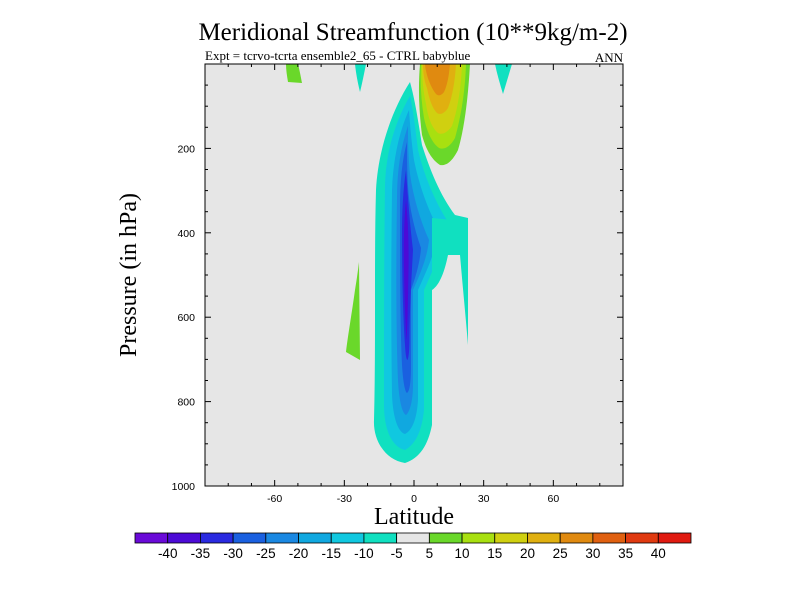 This screenshot has width=800, height=600. Describe the element at coordinates (186, 234) in the screenshot. I see `y-tick-label: 400` at that location.